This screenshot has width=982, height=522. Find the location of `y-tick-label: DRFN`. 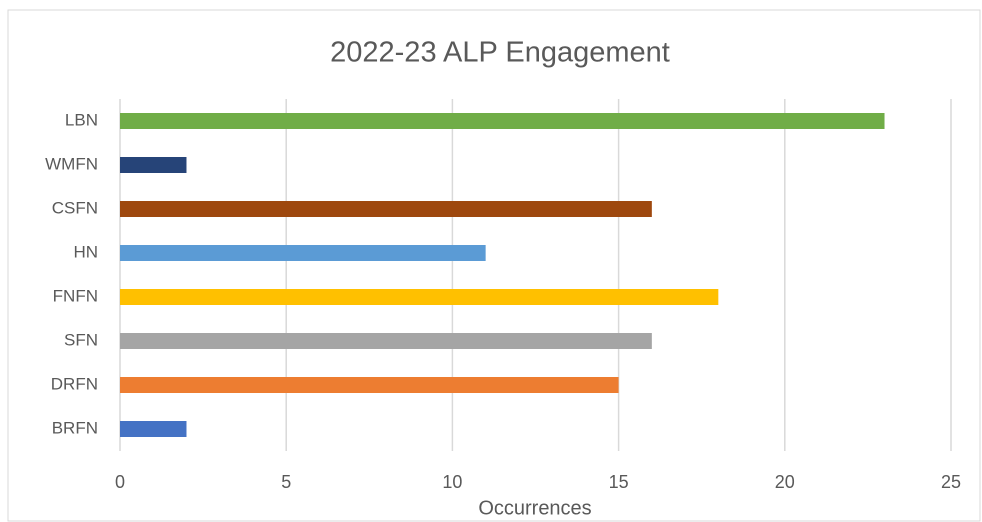

y-tick-label: DRFN is located at coordinates (74, 383).